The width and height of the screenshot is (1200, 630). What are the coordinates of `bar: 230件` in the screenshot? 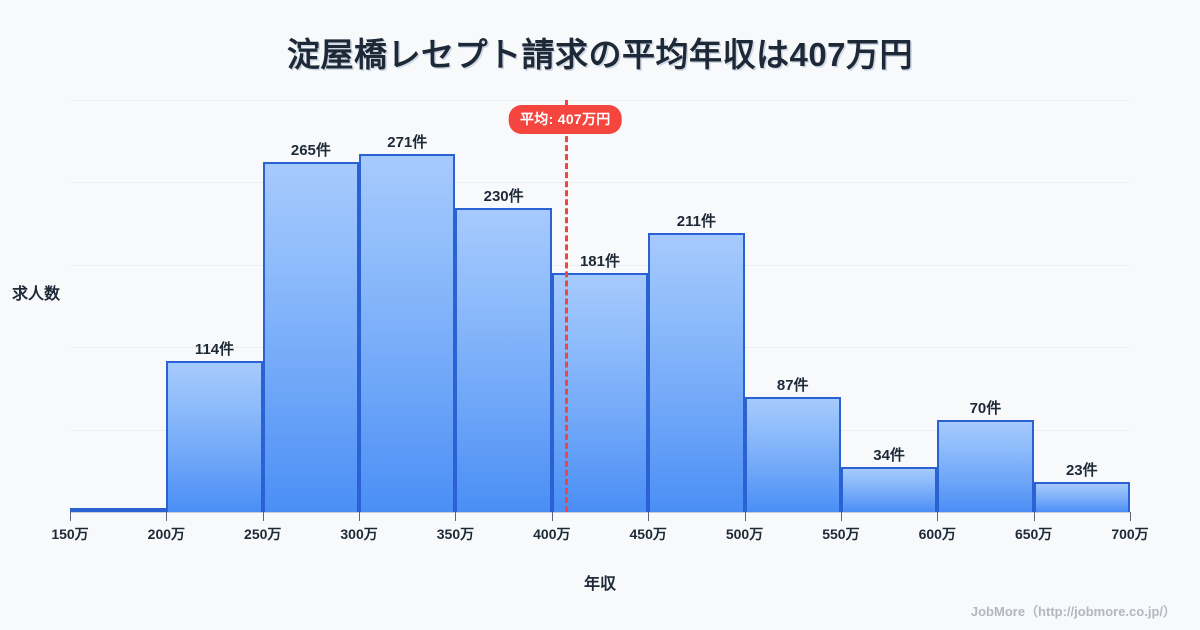 It's located at (503, 350).